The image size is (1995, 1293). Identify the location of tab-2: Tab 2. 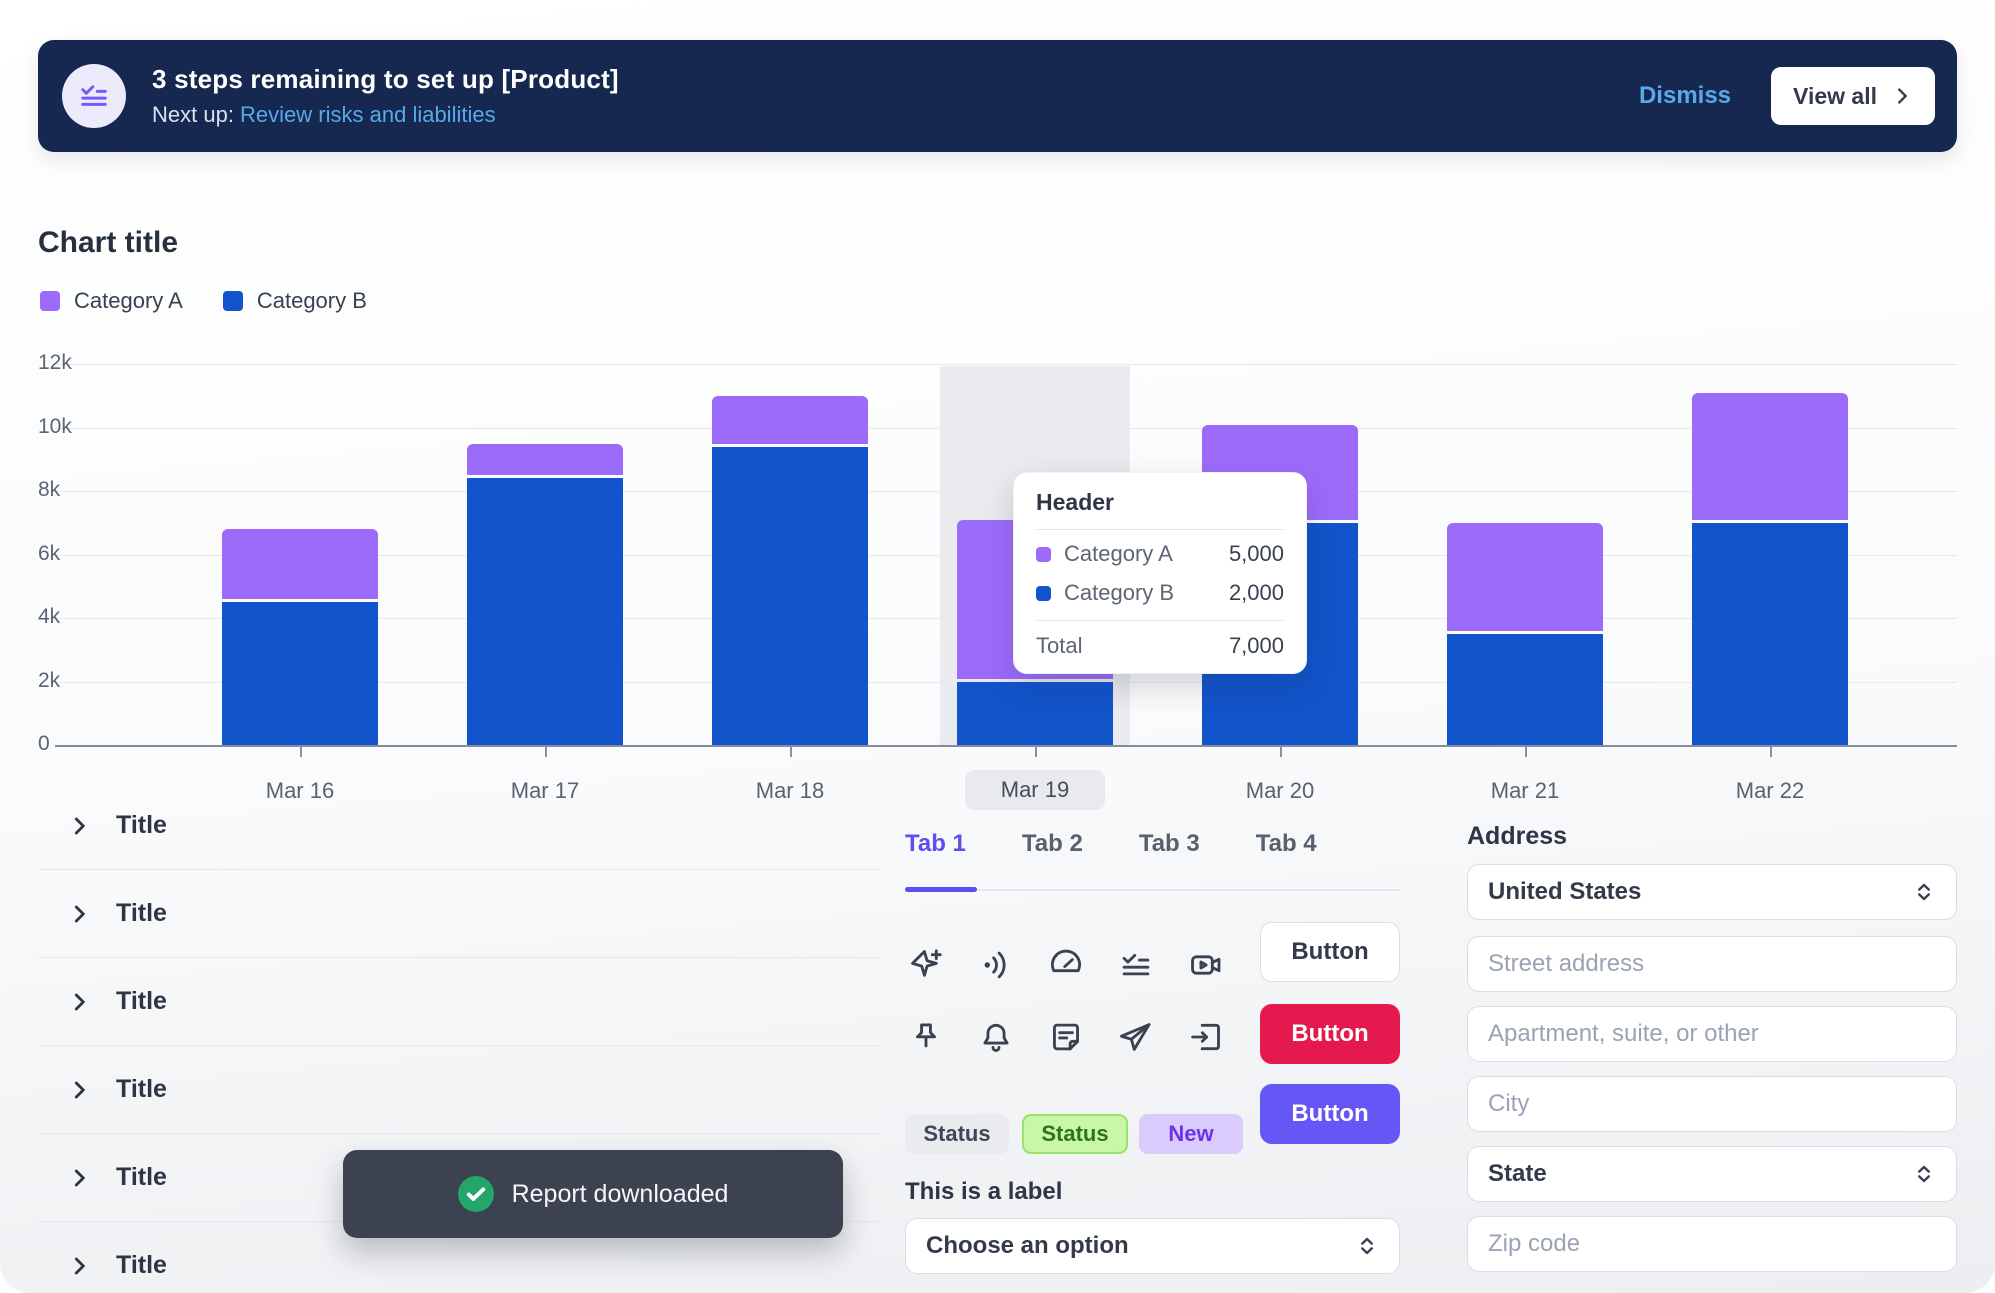
(1052, 843).